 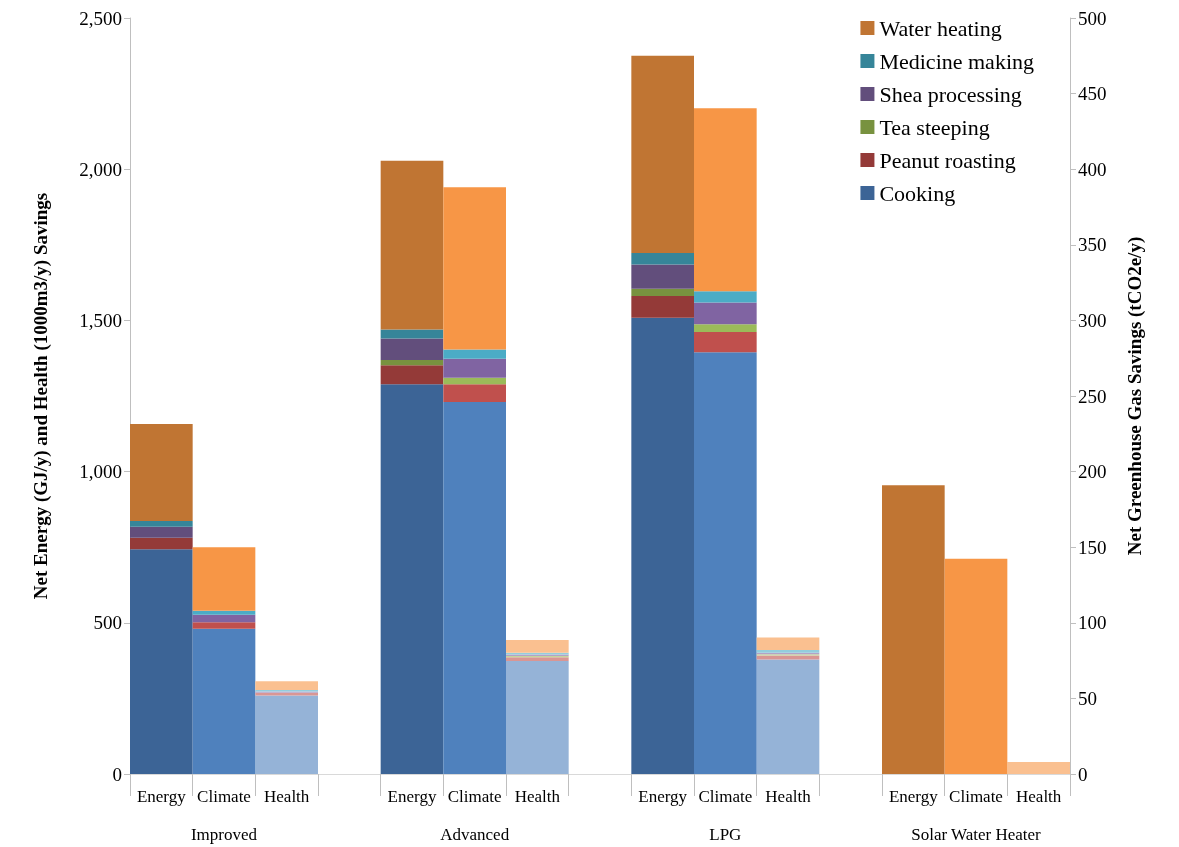 I want to click on y2-tick-label: 300, so click(x=1092, y=320).